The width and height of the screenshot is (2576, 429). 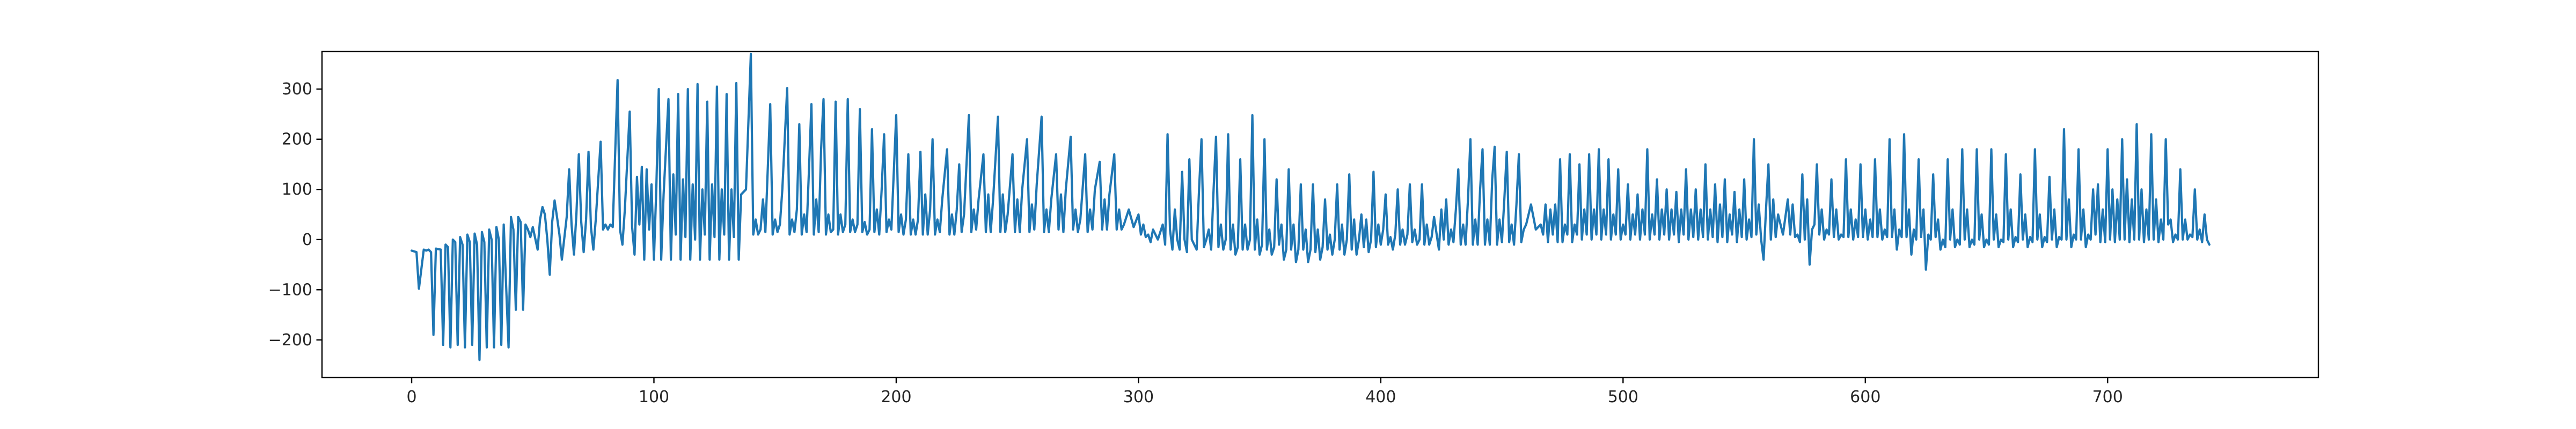 I want to click on y-tick-label: −200, so click(x=290, y=340).